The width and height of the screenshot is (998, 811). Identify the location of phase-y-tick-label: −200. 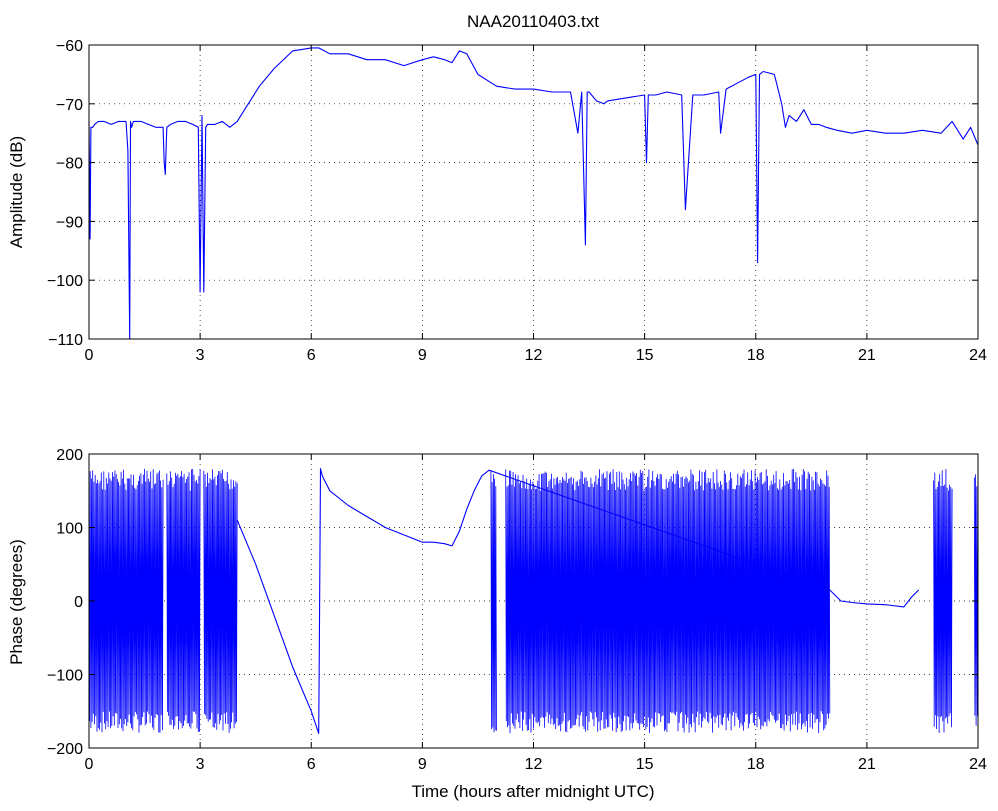
(65, 749).